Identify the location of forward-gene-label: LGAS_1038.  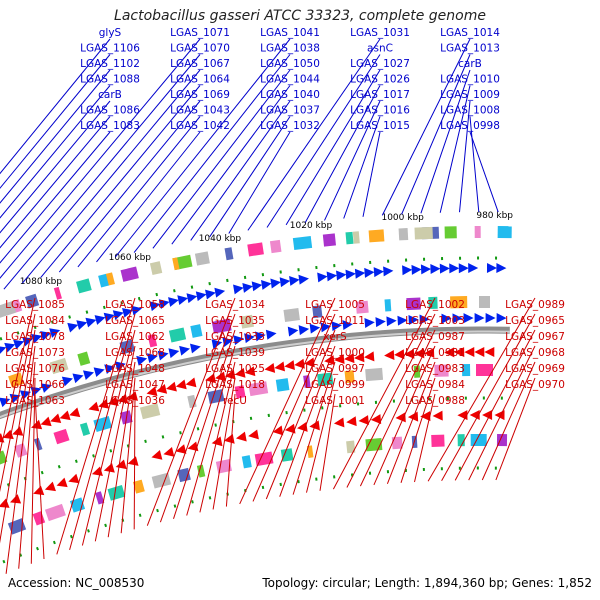
(290, 49).